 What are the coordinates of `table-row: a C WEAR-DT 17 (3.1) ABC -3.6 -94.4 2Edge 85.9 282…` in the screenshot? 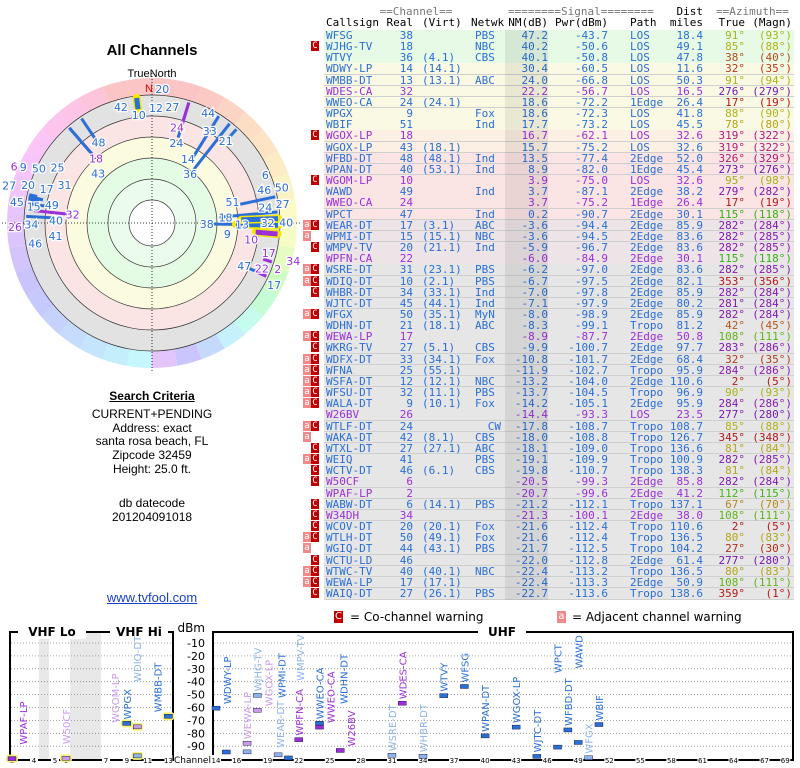 It's located at (550, 225).